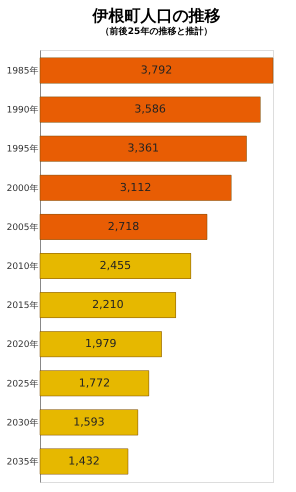 The height and width of the screenshot is (492, 296). I want to click on y-tick-label: 2020年, so click(22, 344).